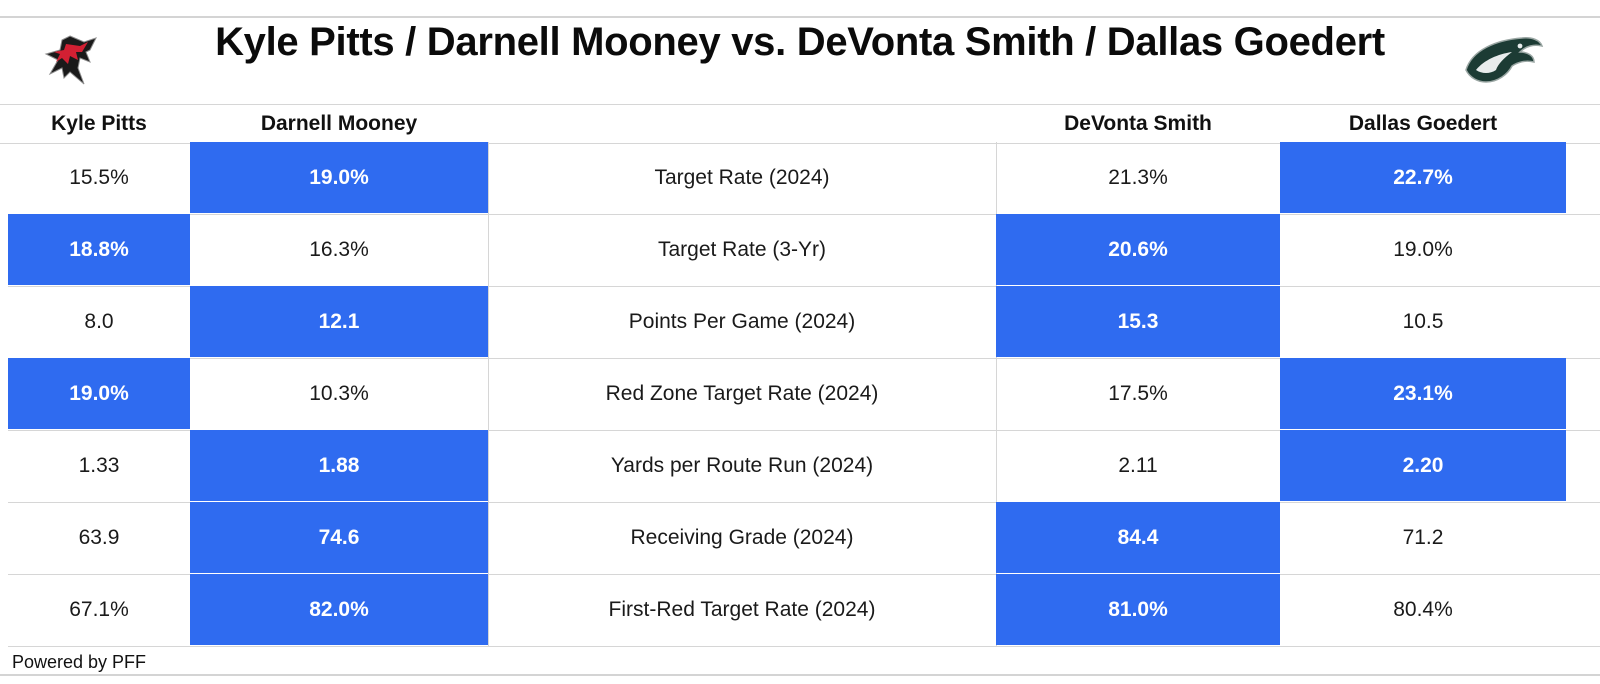 The height and width of the screenshot is (684, 1600). Describe the element at coordinates (800, 675) in the screenshot. I see `bottom-border` at that location.